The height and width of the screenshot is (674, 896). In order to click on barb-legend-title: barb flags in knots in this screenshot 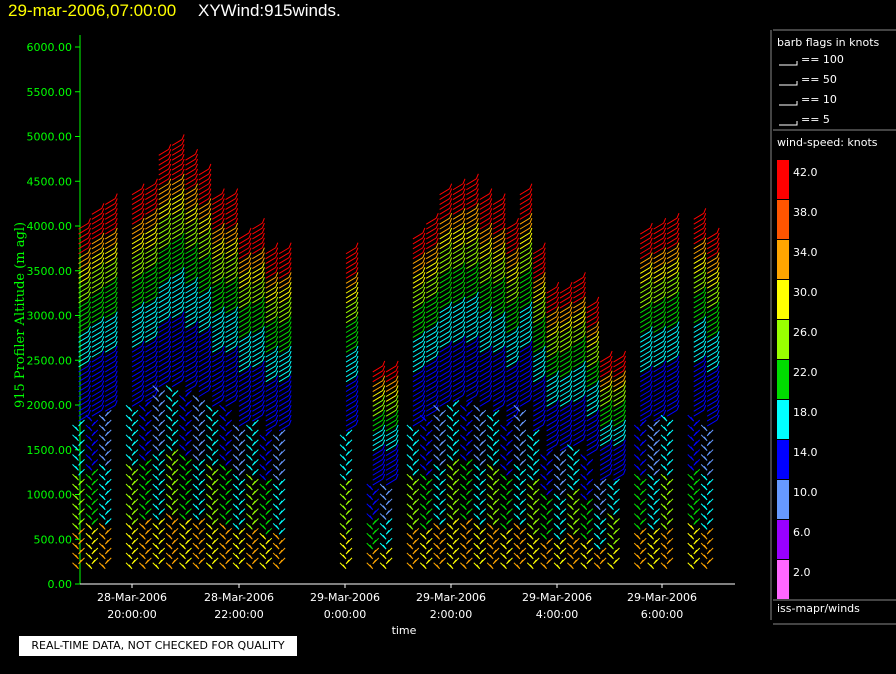, I will do `click(828, 42)`.